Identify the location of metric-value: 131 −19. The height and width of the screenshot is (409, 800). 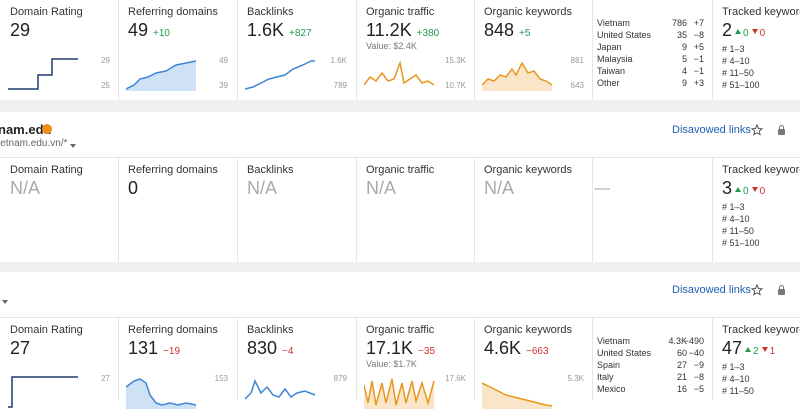
(154, 348).